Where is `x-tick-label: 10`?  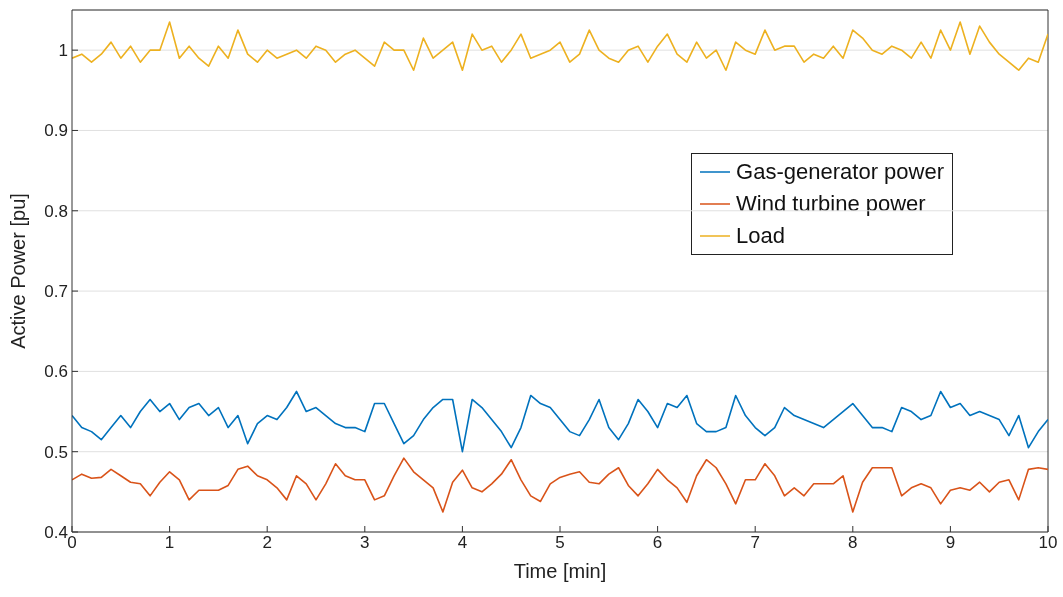 x-tick-label: 10 is located at coordinates (1048, 543).